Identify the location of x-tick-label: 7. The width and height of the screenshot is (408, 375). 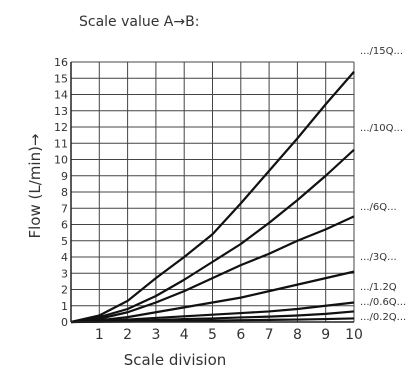
(269, 335).